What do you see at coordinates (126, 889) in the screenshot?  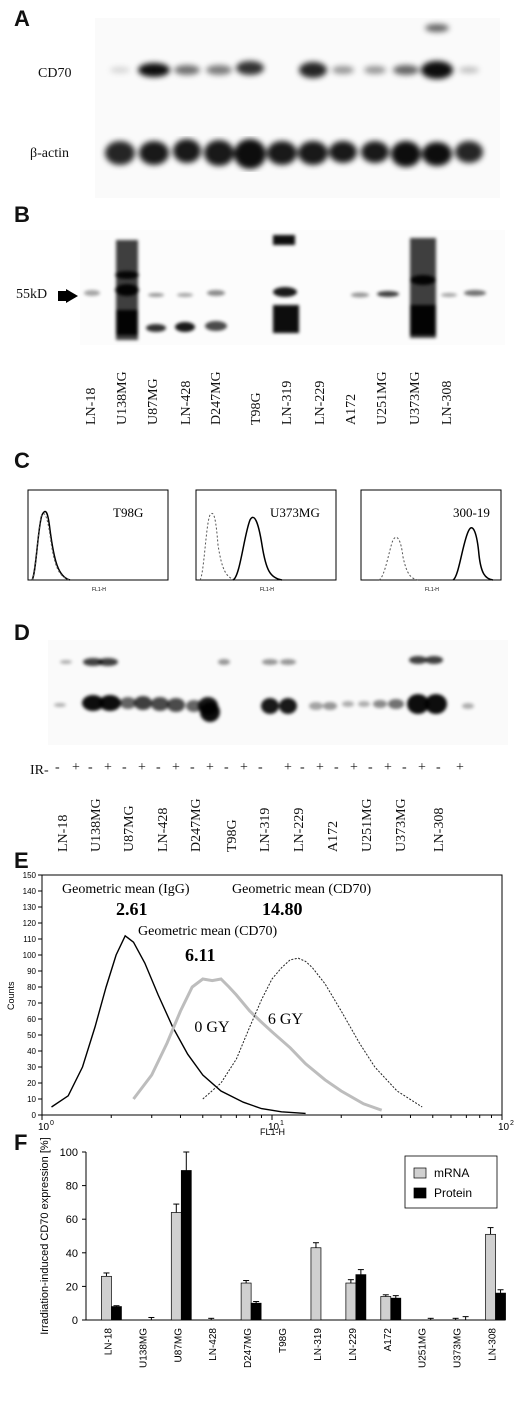 I see `annotation-label-igg: Geometric mean (IgG)` at bounding box center [126, 889].